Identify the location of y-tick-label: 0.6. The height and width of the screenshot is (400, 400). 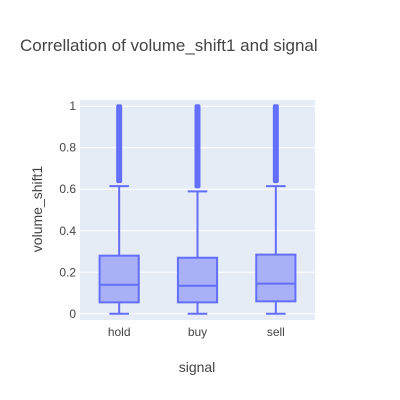
(67, 189).